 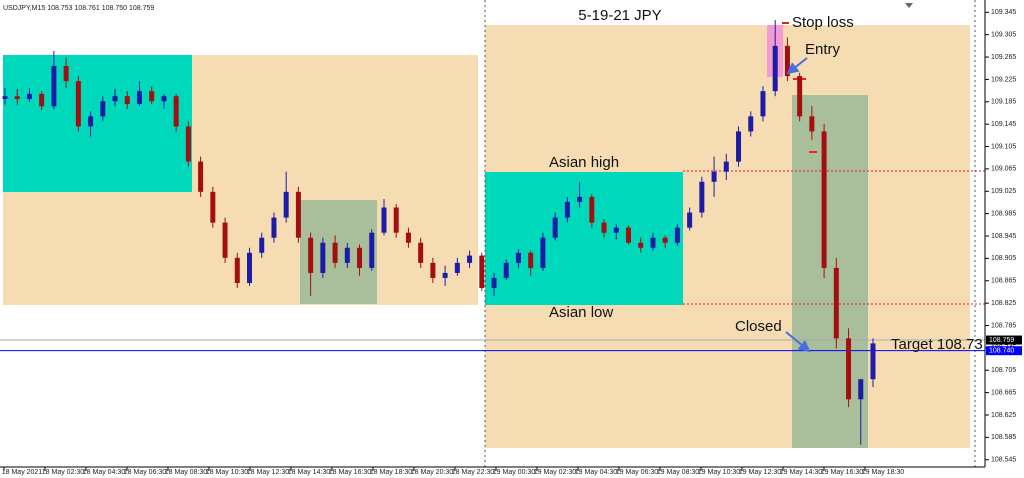 What do you see at coordinates (1003, 213) in the screenshot?
I see `y-tick-label: 108.985` at bounding box center [1003, 213].